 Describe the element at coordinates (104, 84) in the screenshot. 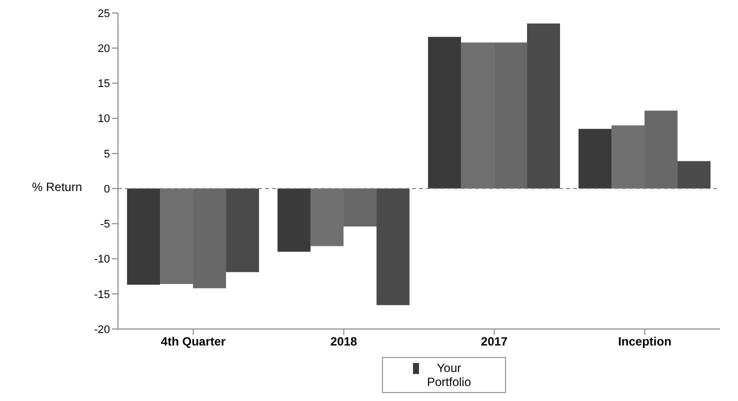

I see `y-tick-label: 15` at that location.